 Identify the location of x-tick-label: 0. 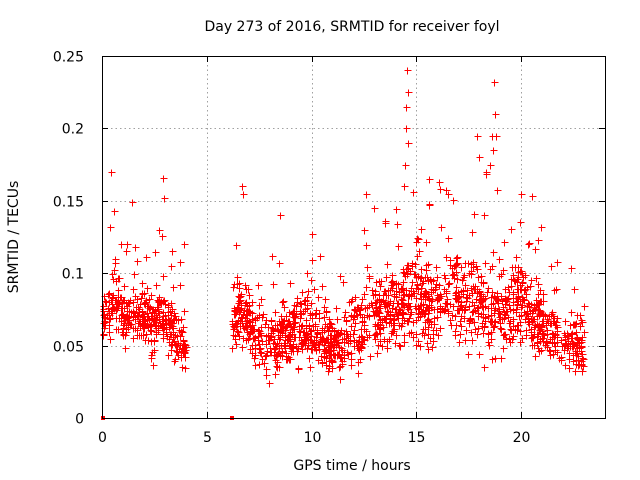
(102, 438).